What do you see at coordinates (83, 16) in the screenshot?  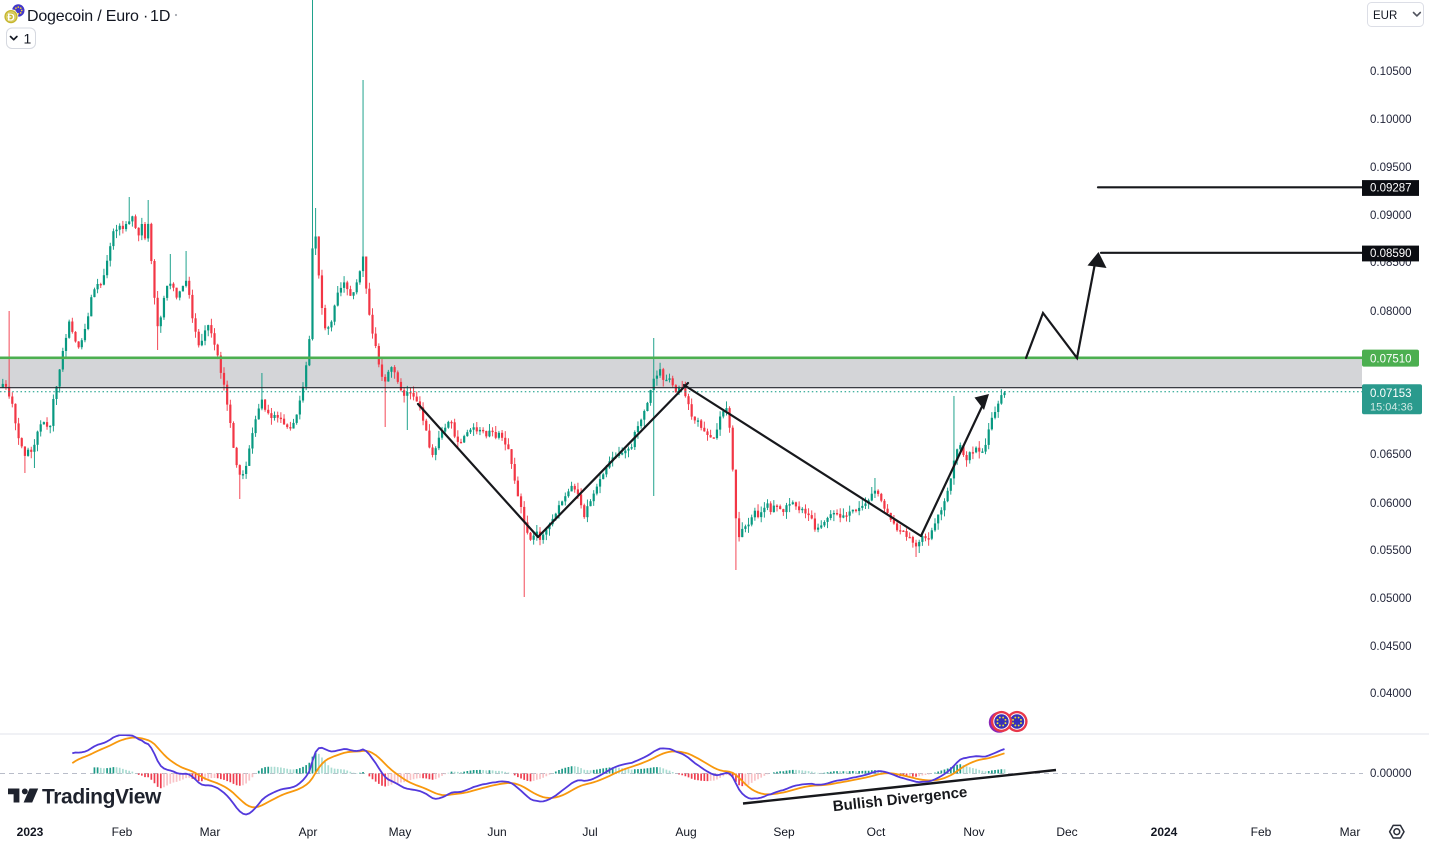 I see `svg-text: Dogecoin / Euro` at bounding box center [83, 16].